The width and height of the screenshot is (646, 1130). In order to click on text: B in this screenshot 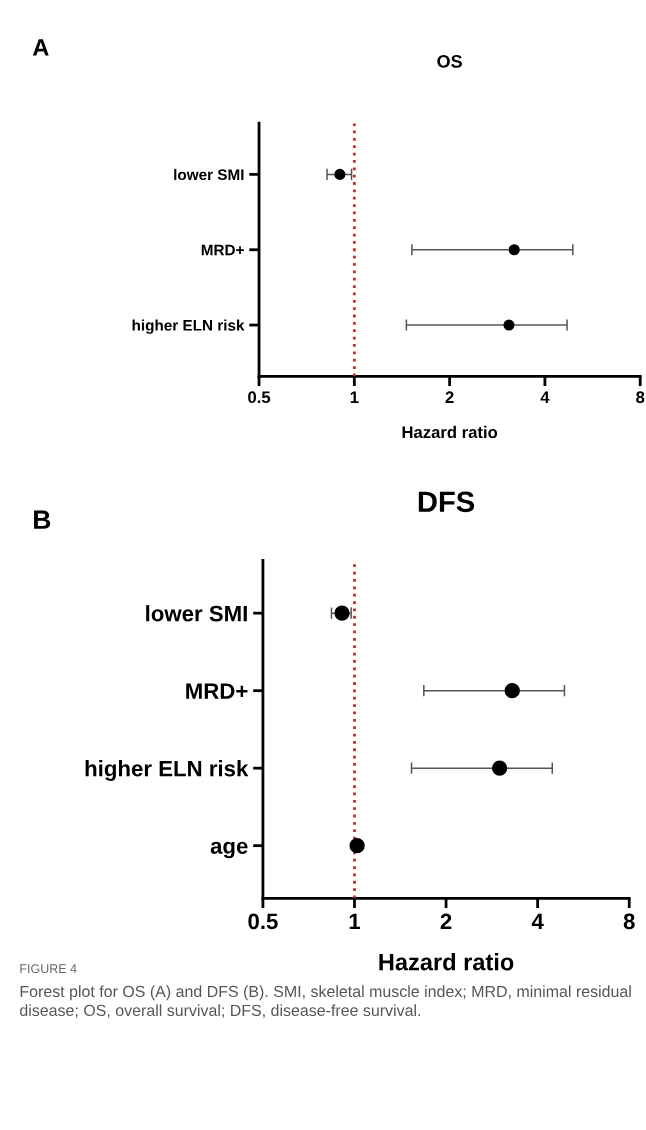, I will do `click(42, 519)`.